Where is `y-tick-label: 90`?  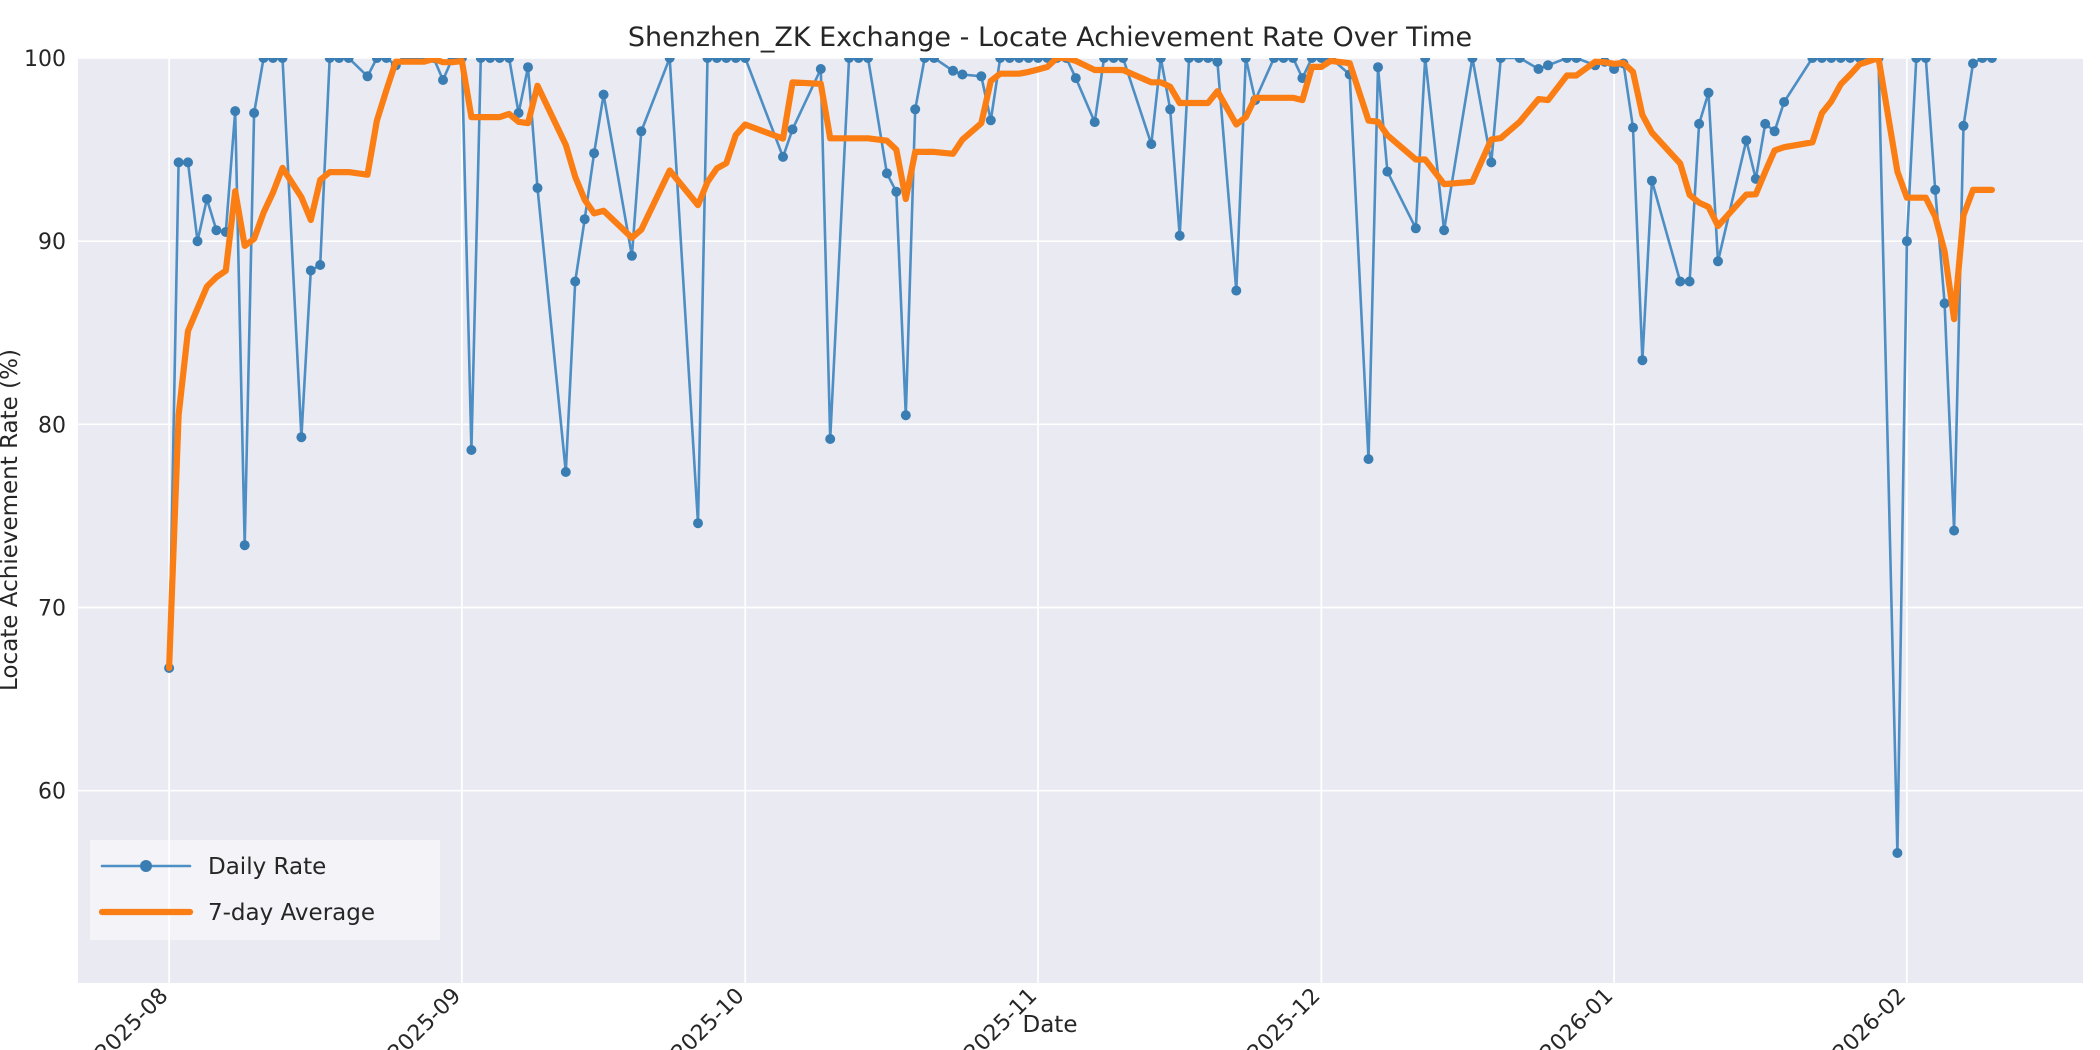
y-tick-label: 90 is located at coordinates (52, 242).